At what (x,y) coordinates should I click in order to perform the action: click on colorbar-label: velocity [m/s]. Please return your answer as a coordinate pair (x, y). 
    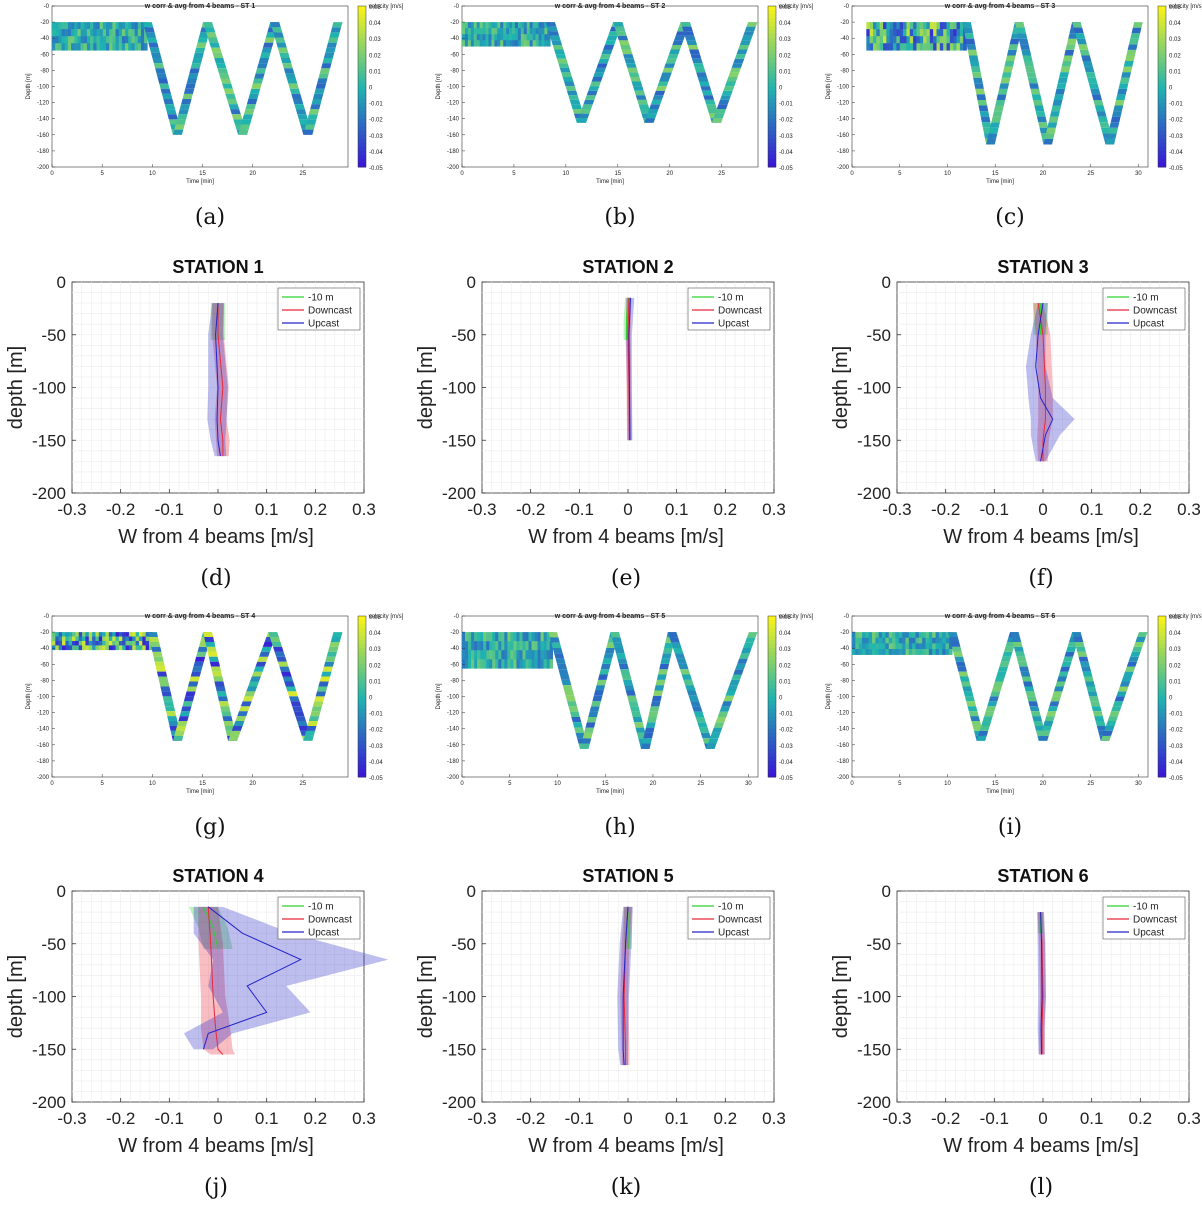
    Looking at the image, I should click on (386, 617).